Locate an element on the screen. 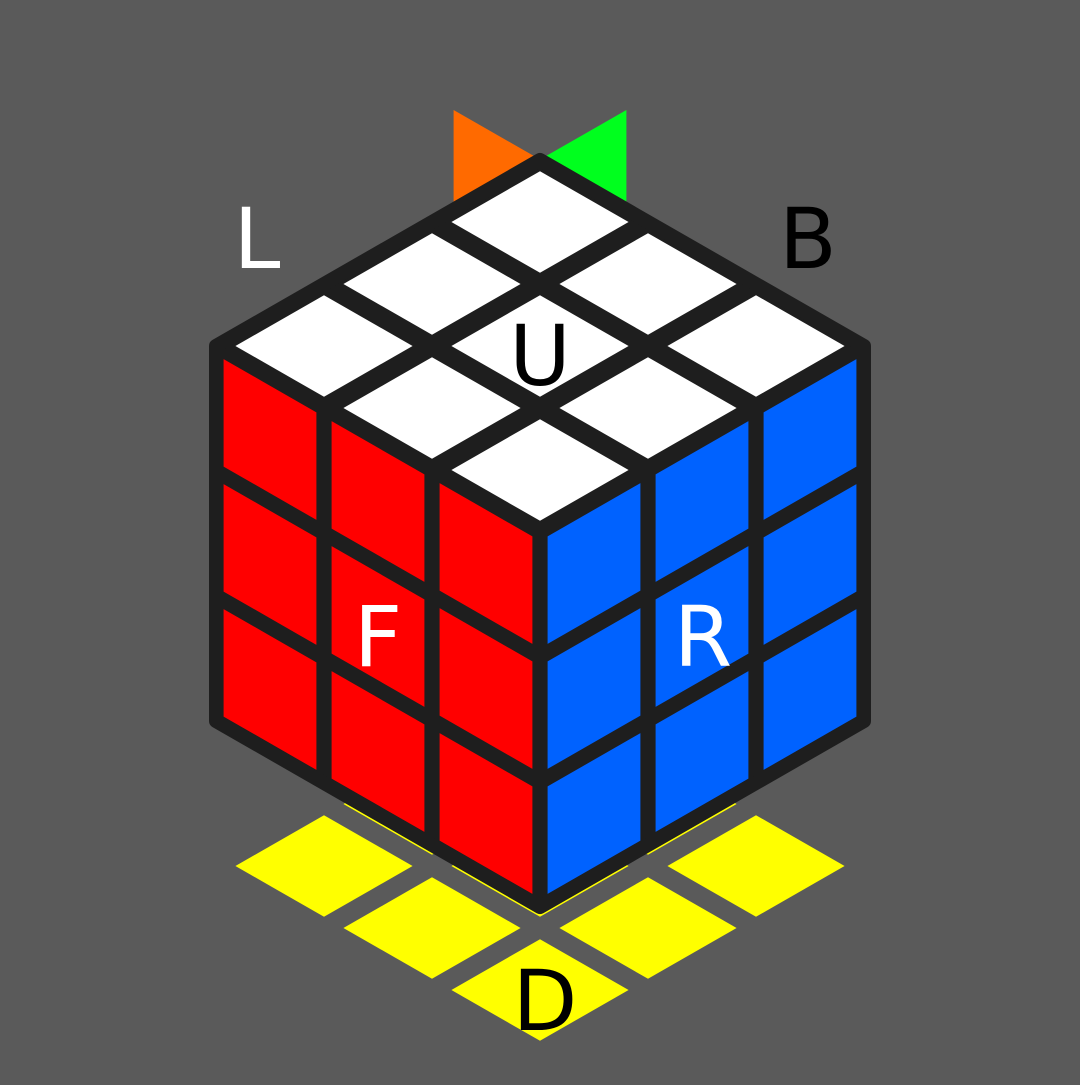  face-label-d: D is located at coordinates (545, 1001).